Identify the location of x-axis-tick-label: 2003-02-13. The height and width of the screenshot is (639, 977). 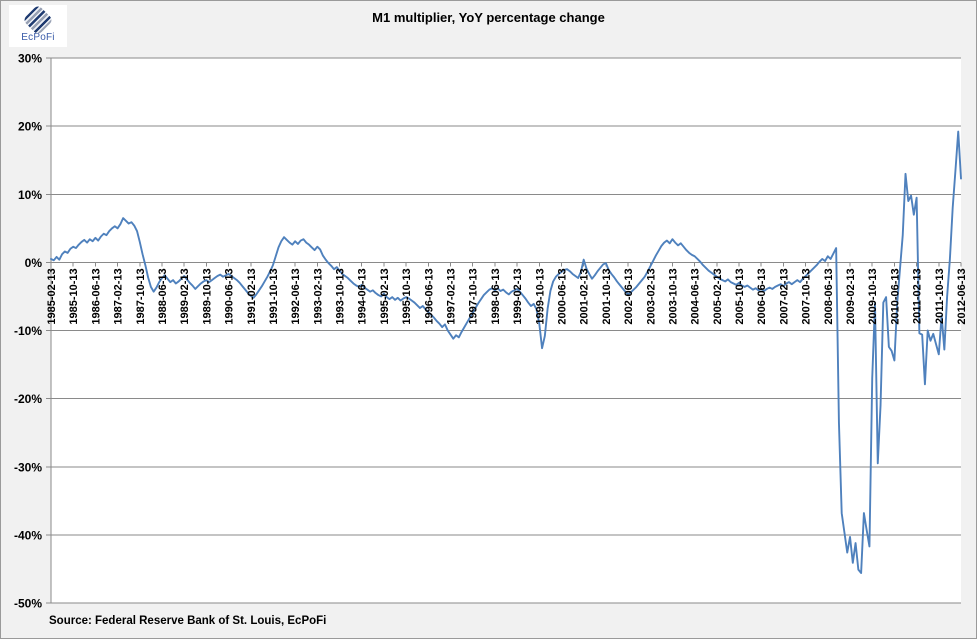
(651, 296).